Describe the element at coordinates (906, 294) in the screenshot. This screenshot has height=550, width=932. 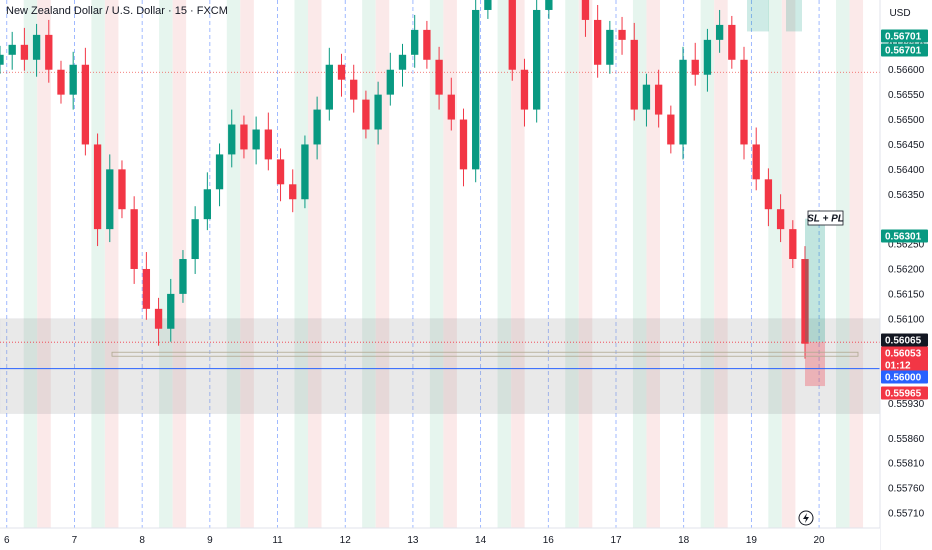
I see `price-tick-label: 0.56150` at that location.